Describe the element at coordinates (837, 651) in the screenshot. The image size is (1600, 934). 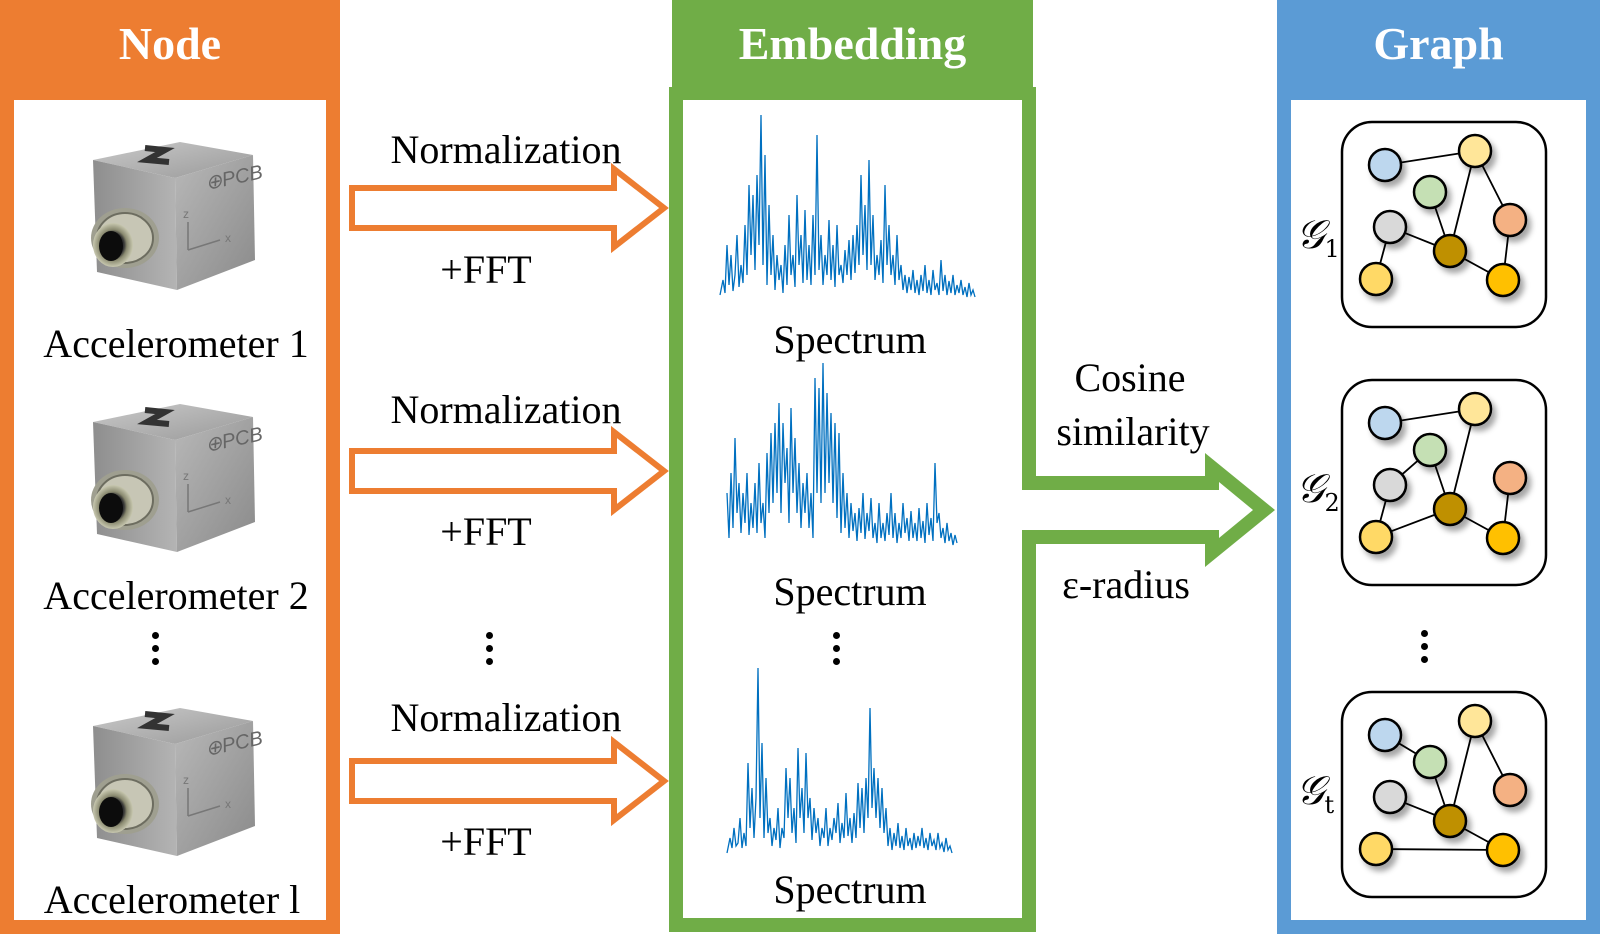
I see `embedding-ellipsis` at that location.